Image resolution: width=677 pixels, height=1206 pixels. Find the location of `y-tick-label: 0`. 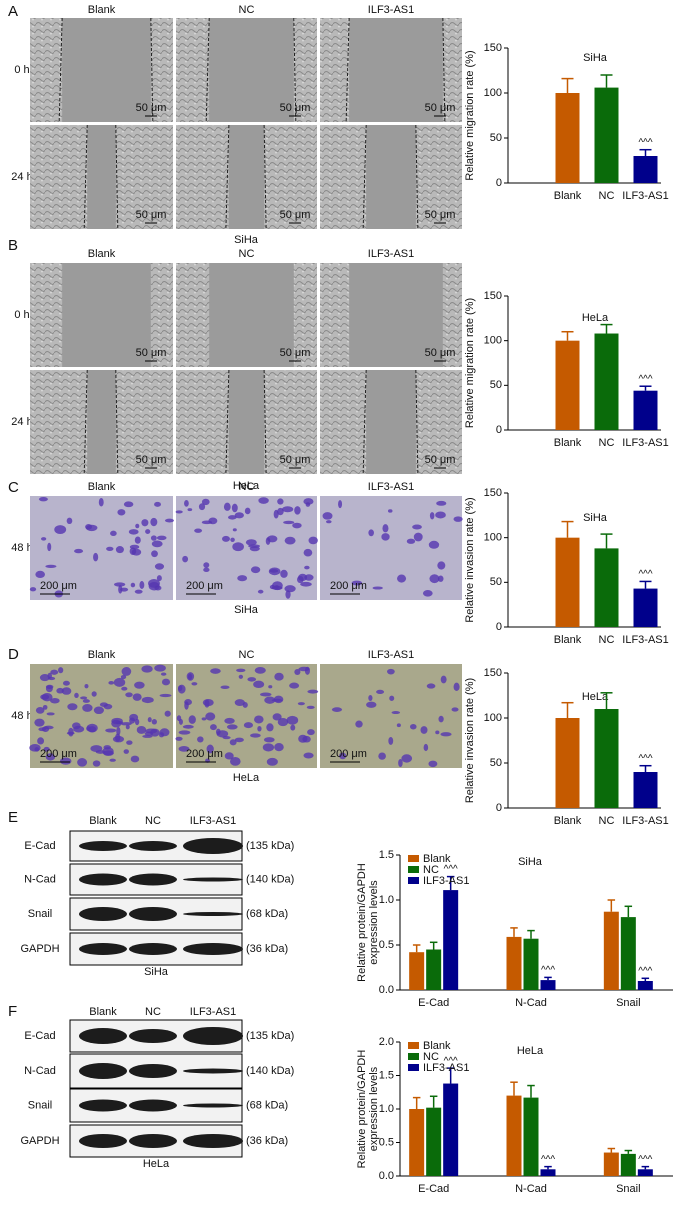

y-tick-label: 0 is located at coordinates (499, 808).